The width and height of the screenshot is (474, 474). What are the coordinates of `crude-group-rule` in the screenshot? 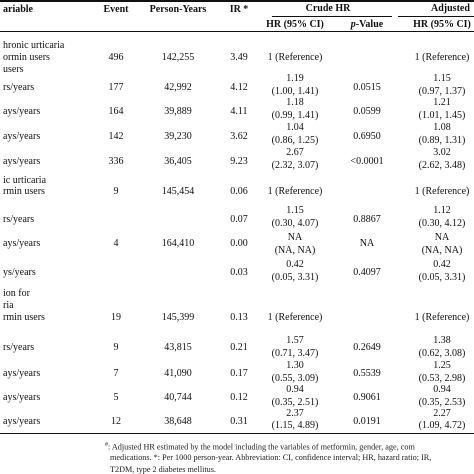 It's located at (332, 16).